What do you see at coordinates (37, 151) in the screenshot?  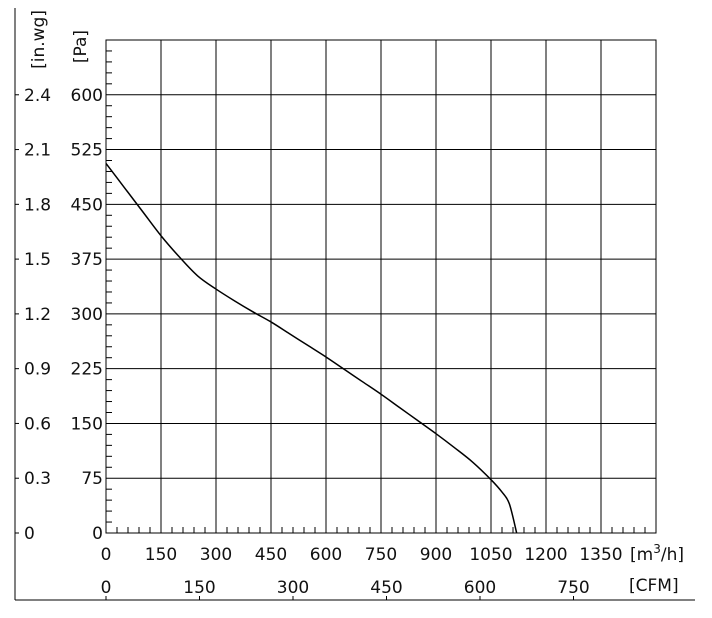 I see `y2-tick-label: 2.1` at bounding box center [37, 151].